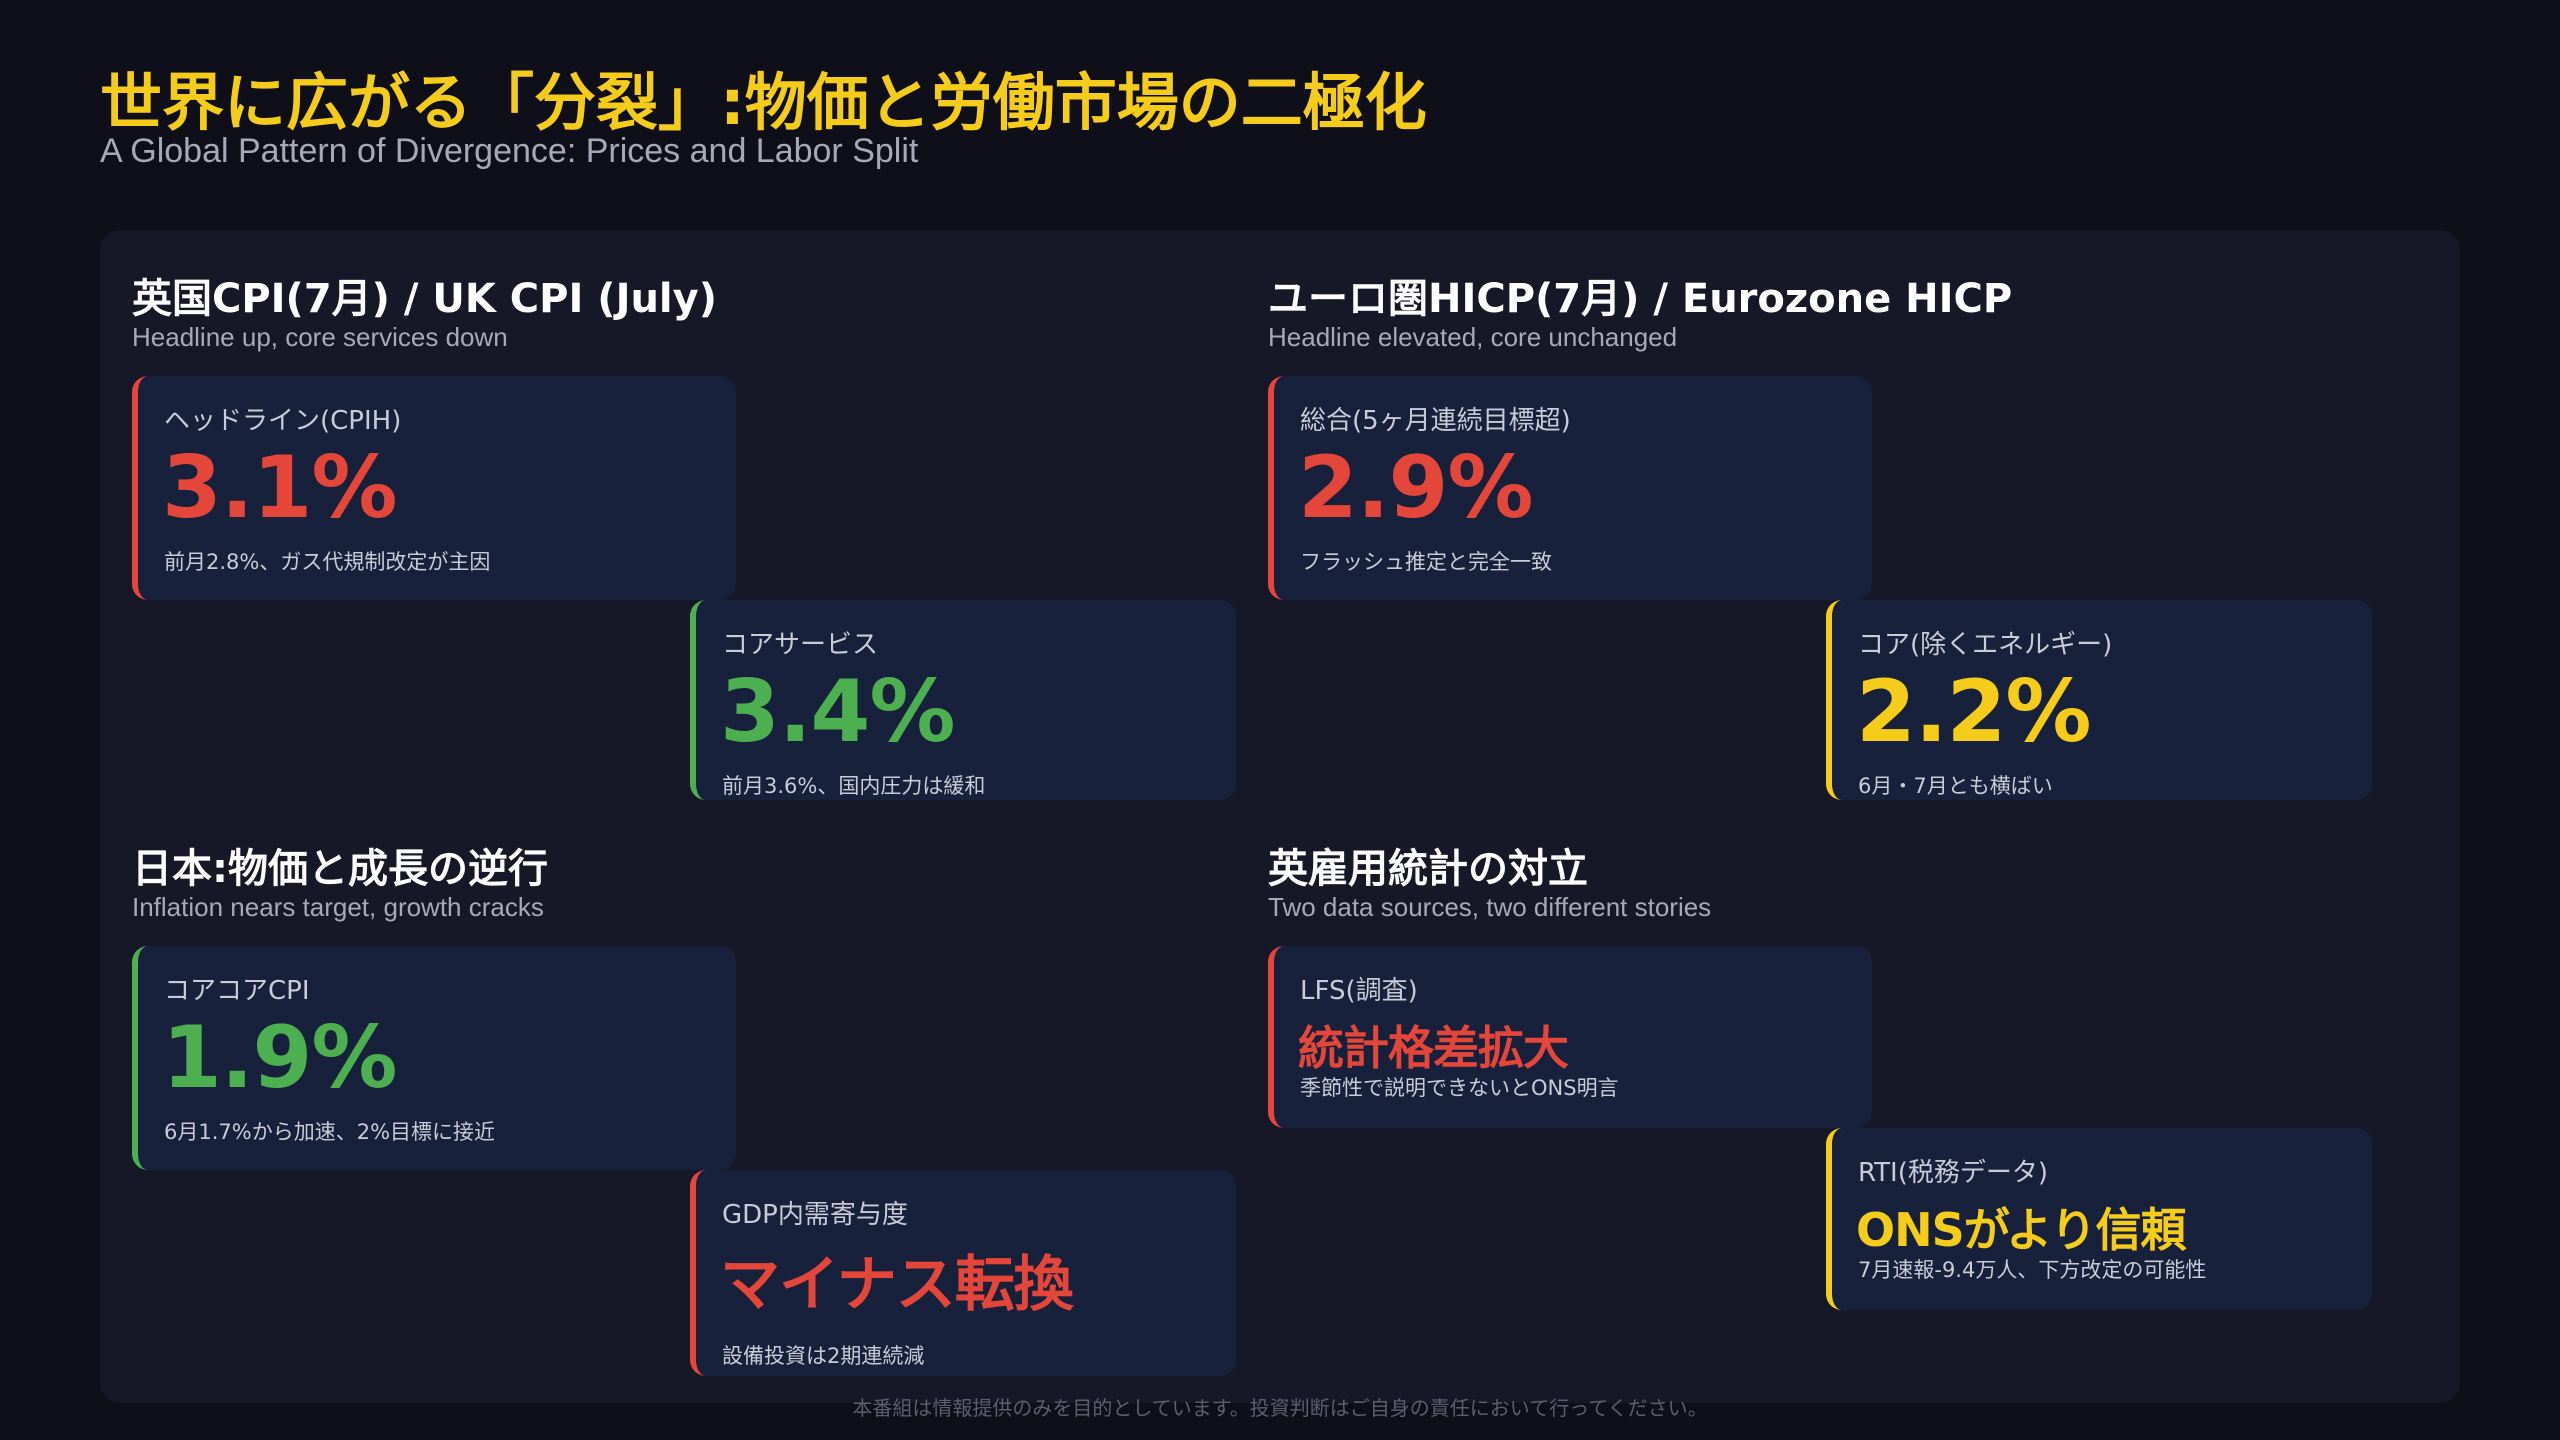  Describe the element at coordinates (897, 1285) in the screenshot. I see `metric-value: マイナス転換` at that location.